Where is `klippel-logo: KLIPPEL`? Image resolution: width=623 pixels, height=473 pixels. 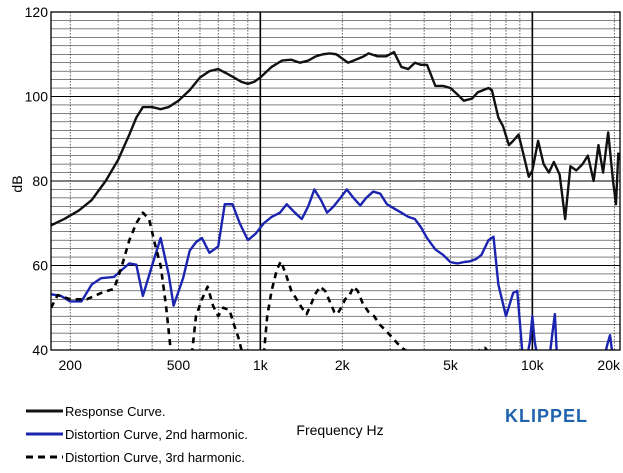 klippel-logo: KLIPPEL is located at coordinates (546, 416).